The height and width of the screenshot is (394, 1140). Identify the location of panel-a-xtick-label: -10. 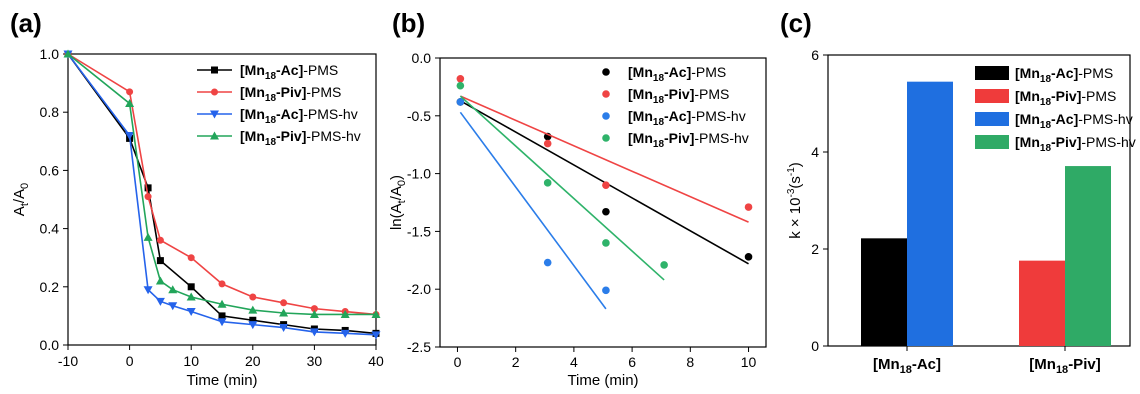
(68, 361).